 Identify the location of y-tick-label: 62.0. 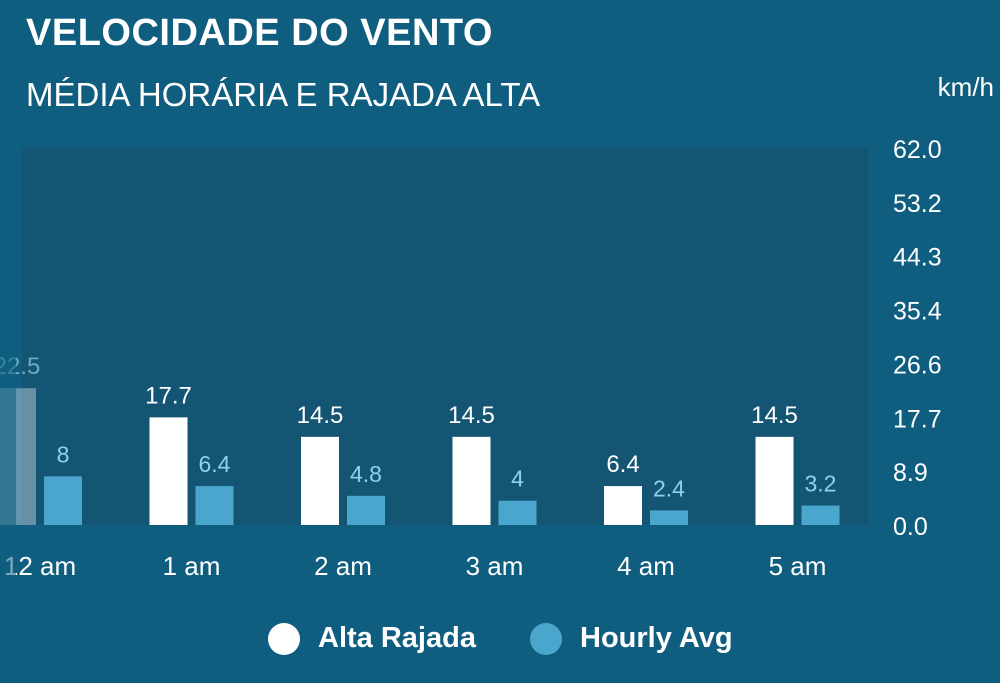
(917, 150).